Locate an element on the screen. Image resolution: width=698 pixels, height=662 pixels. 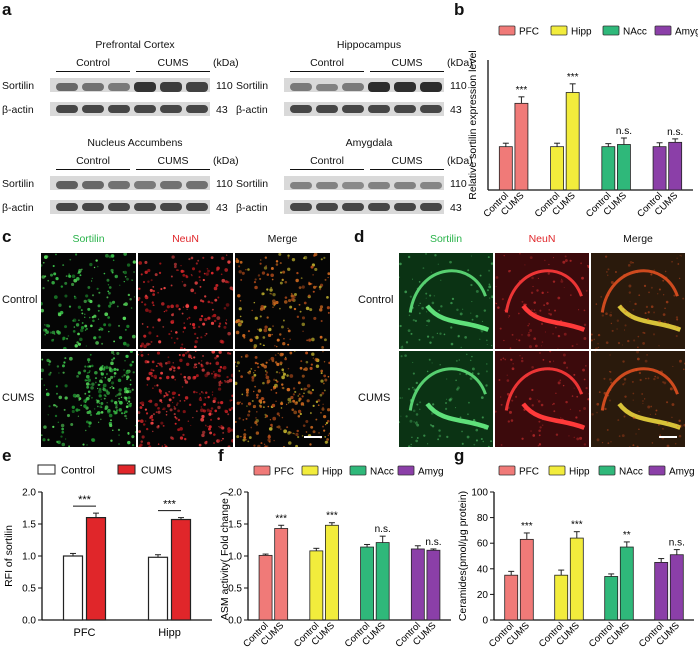
c-col-label: NeuN is located at coordinates (185, 239).